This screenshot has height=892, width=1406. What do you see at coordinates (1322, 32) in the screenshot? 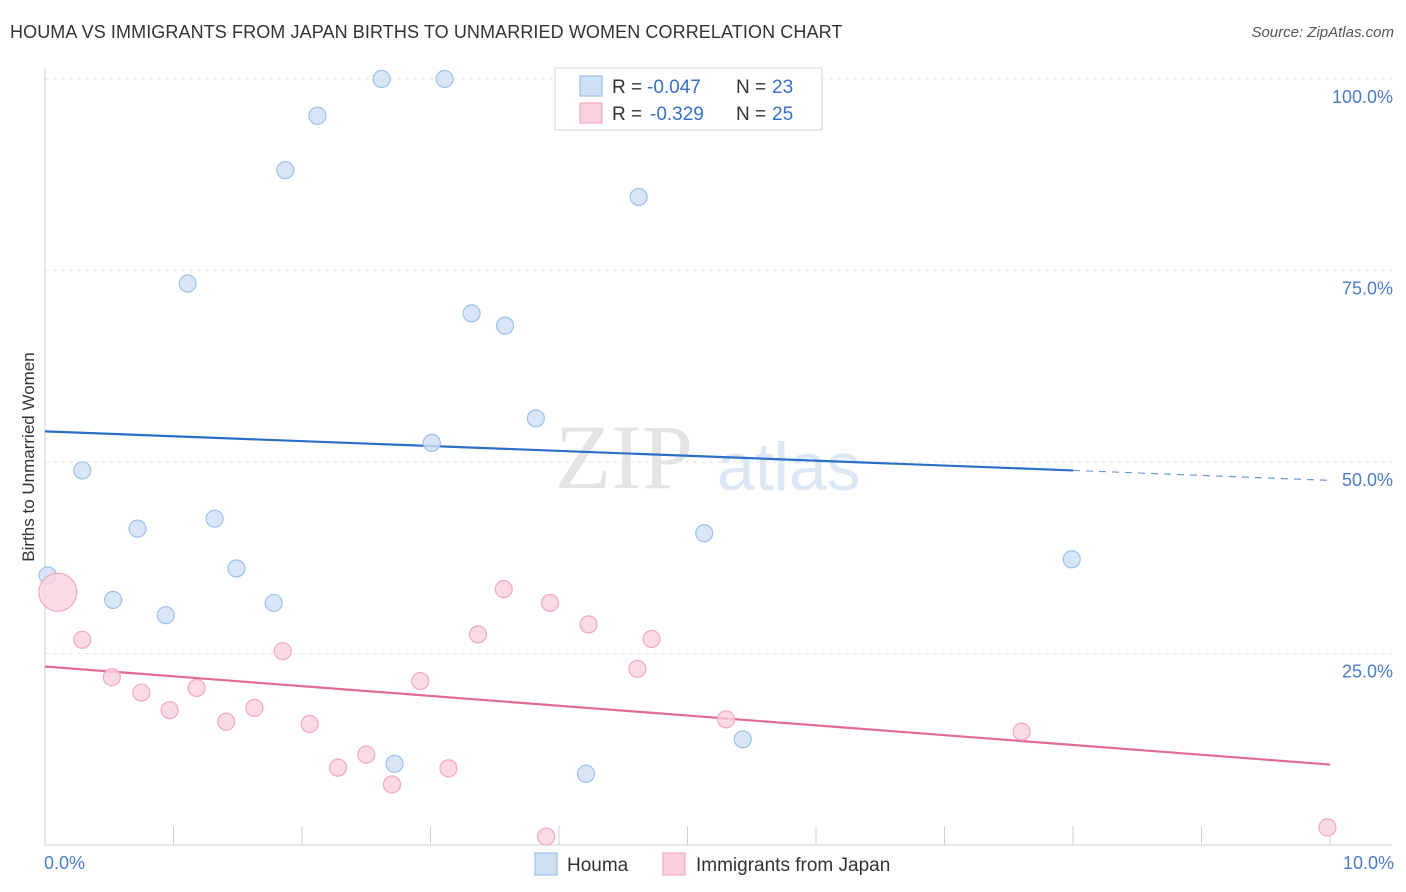
I see `source-credit: Source: ZipAtlas.com` at bounding box center [1322, 32].